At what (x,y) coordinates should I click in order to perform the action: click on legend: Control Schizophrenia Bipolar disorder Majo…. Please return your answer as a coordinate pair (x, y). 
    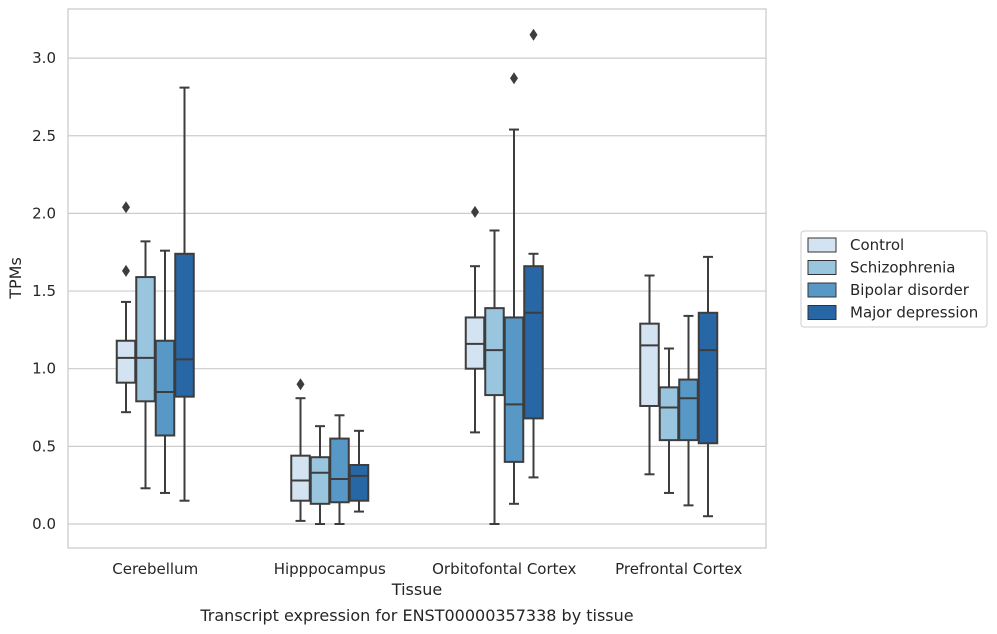
    Looking at the image, I should click on (894, 279).